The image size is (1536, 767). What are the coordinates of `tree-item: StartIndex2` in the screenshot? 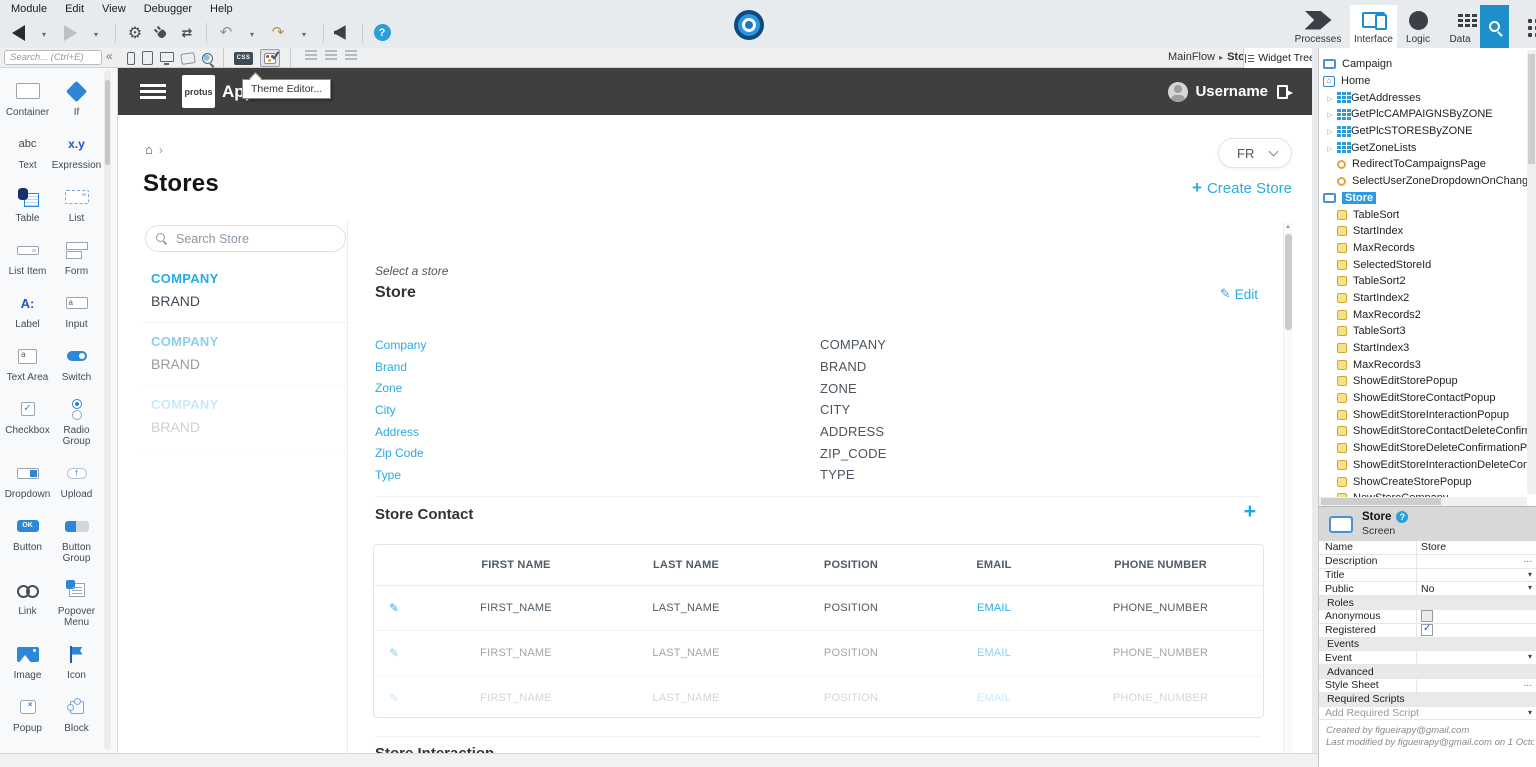 It's located at (1423, 298).